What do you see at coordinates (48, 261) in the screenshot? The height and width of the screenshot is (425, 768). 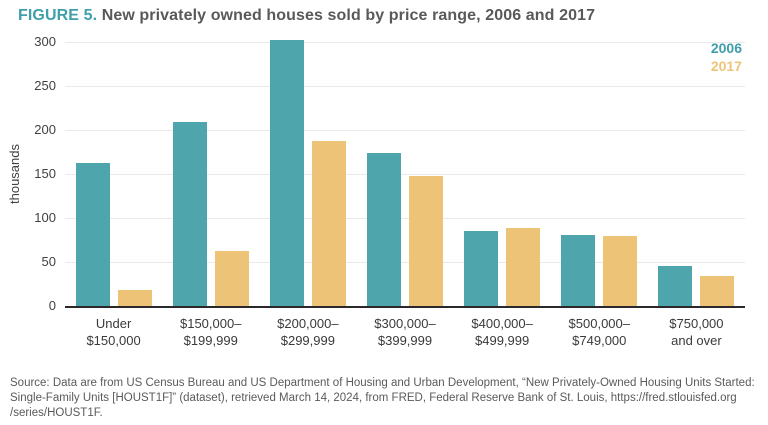 I see `y-tick-50: 50` at bounding box center [48, 261].